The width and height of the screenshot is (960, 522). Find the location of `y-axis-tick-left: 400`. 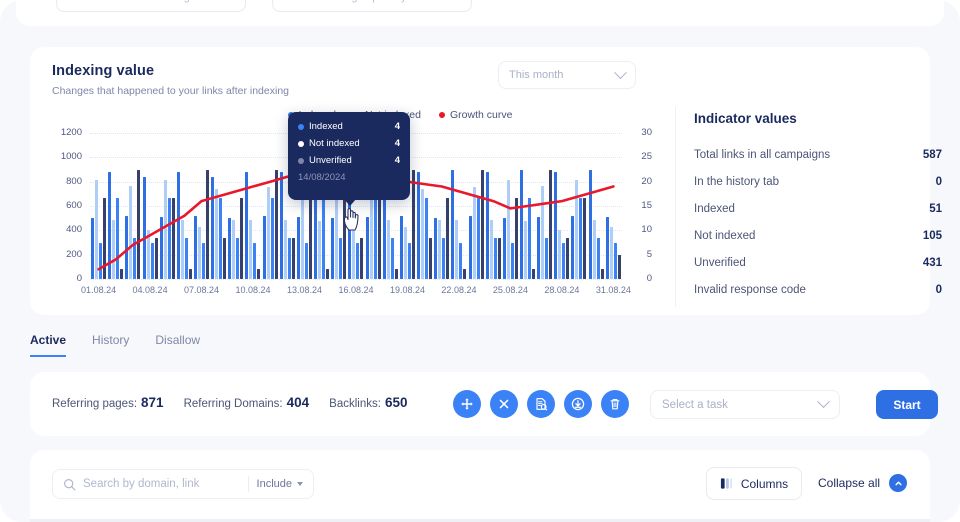

y-axis-tick-left: 400 is located at coordinates (74, 230).